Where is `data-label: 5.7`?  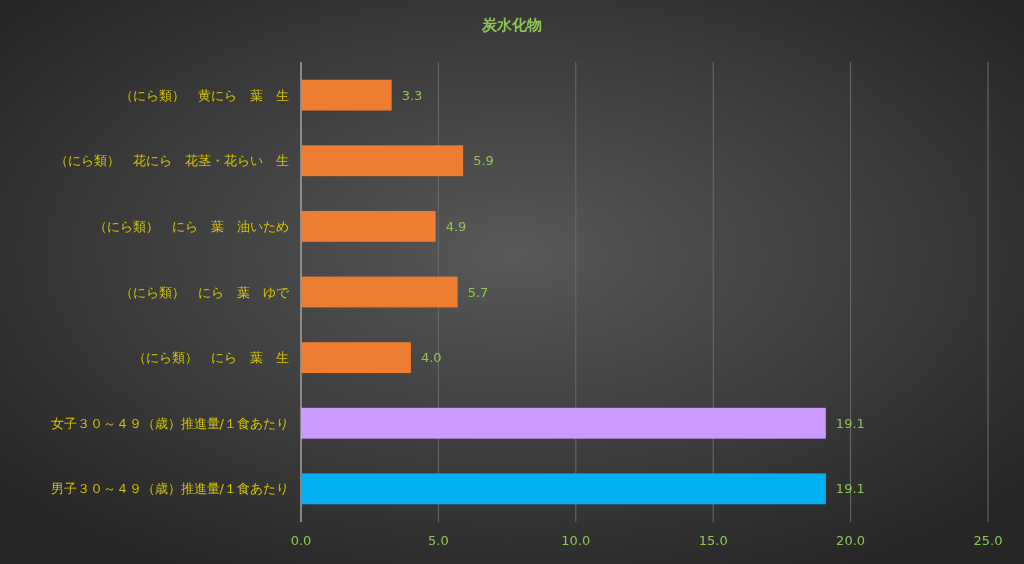
data-label: 5.7 is located at coordinates (478, 292).